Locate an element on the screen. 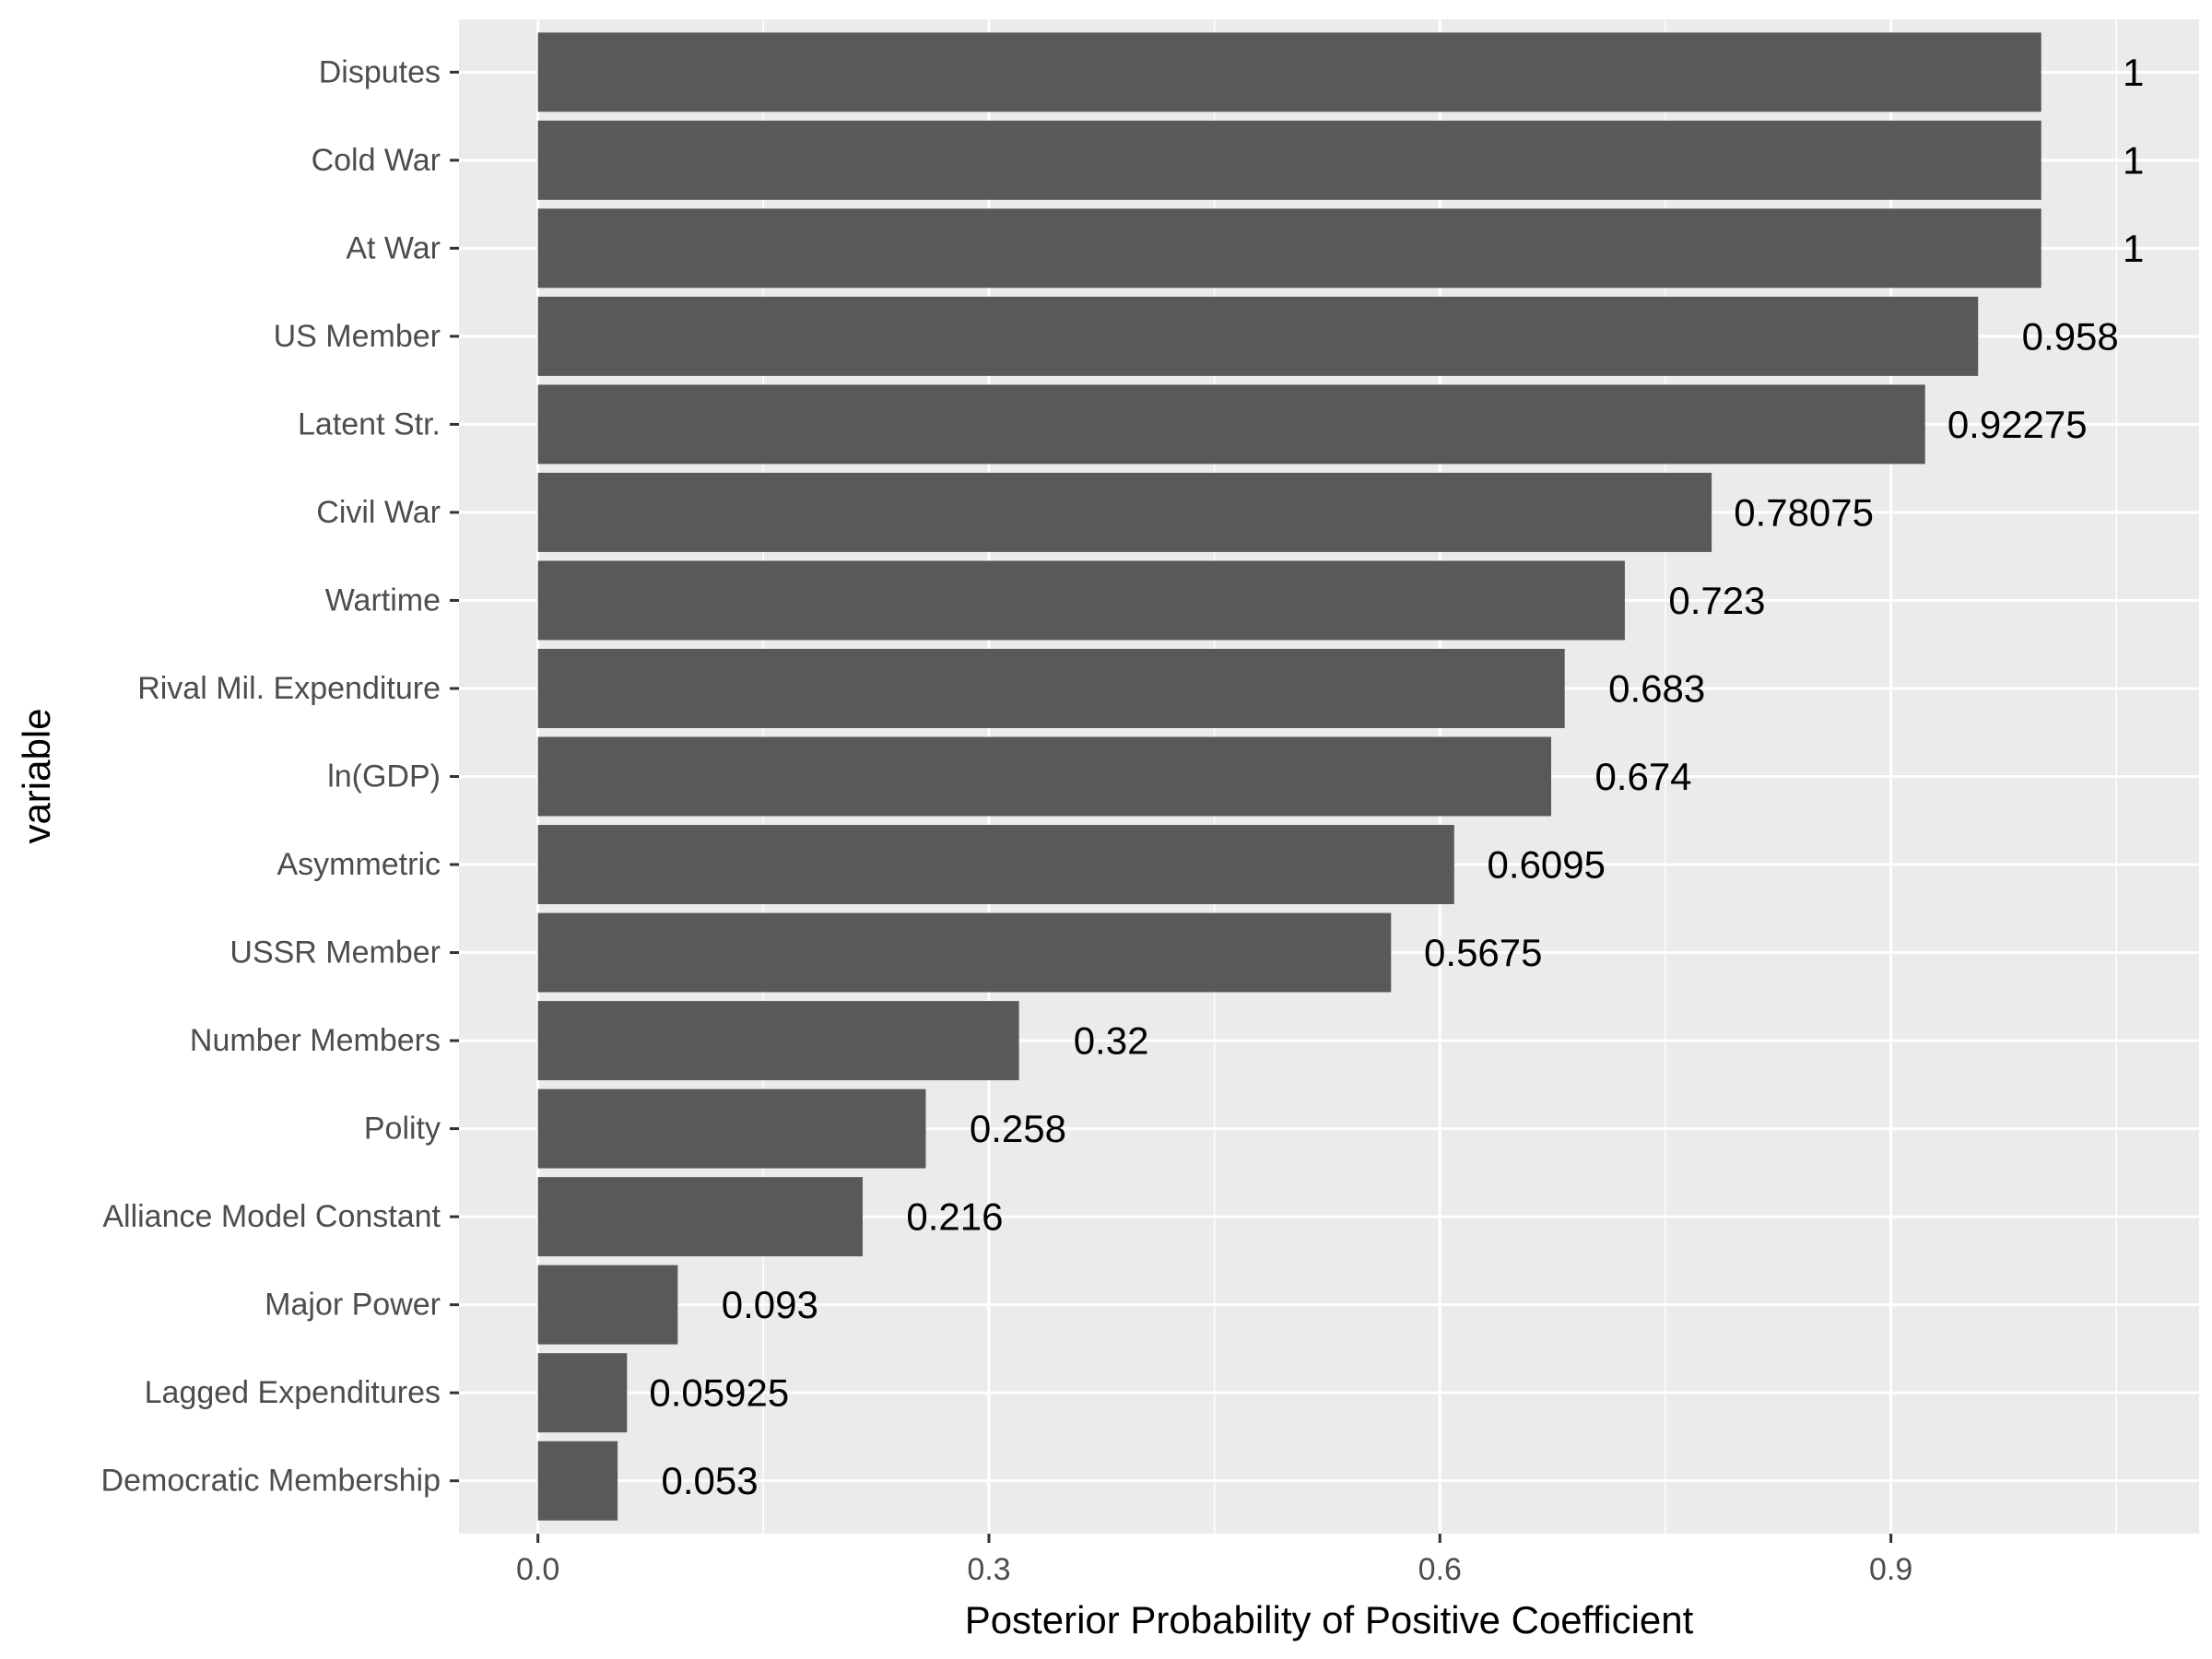  x-tick-label: 0.9 is located at coordinates (1890, 1569).